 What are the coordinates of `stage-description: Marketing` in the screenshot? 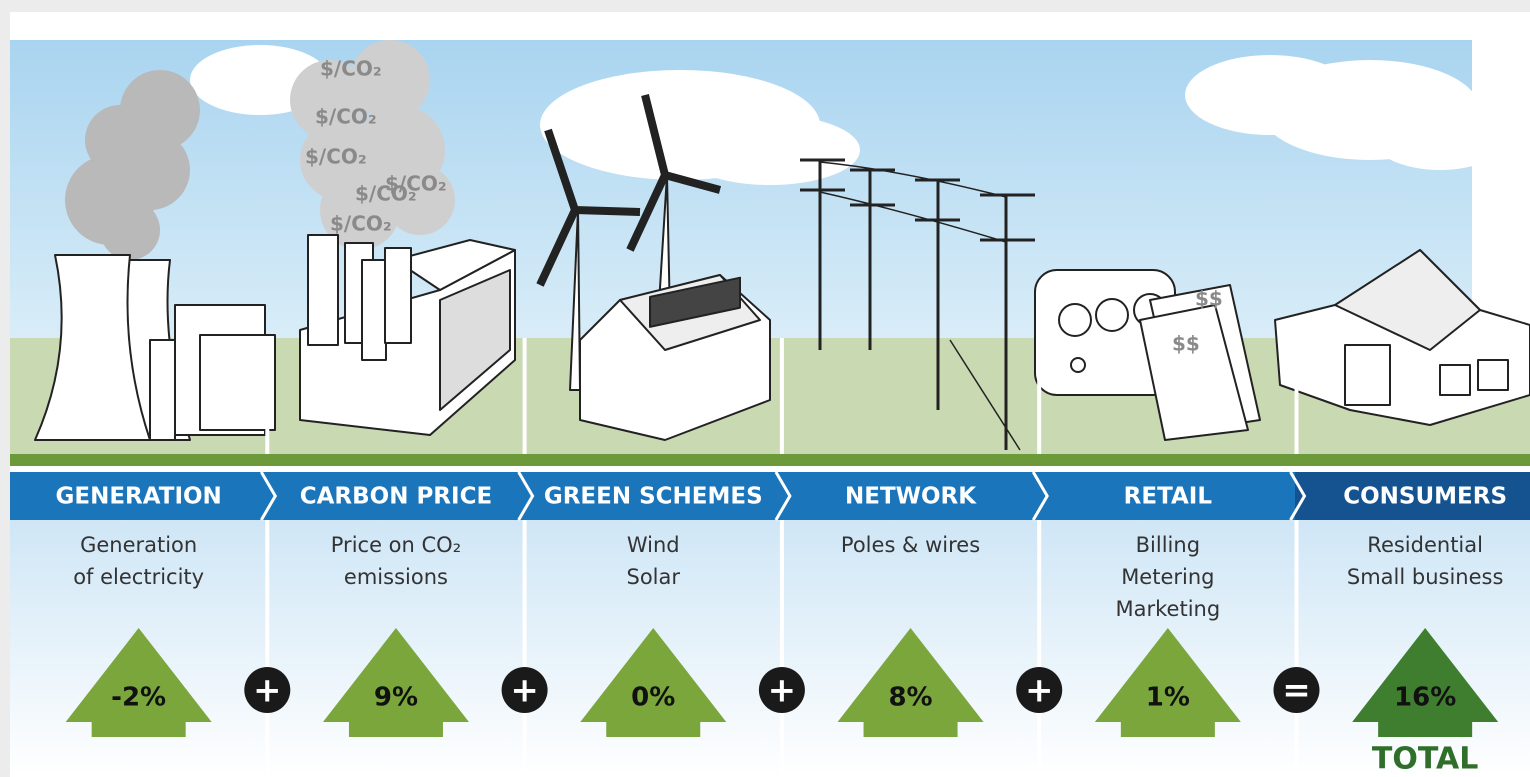 It's located at (1168, 609).